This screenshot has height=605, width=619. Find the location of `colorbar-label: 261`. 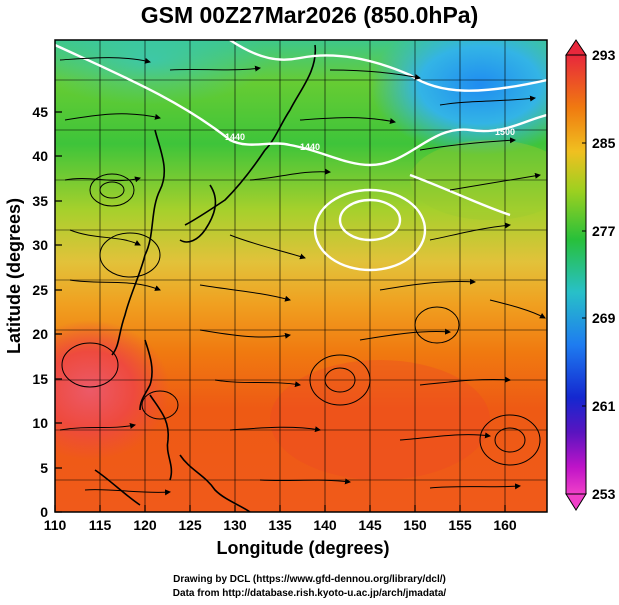

colorbar-label: 261 is located at coordinates (604, 406).